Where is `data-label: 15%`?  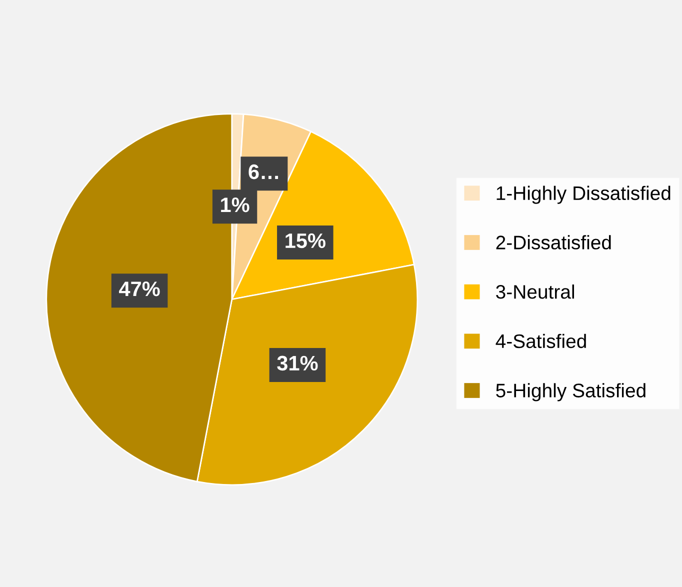 data-label: 15% is located at coordinates (306, 240).